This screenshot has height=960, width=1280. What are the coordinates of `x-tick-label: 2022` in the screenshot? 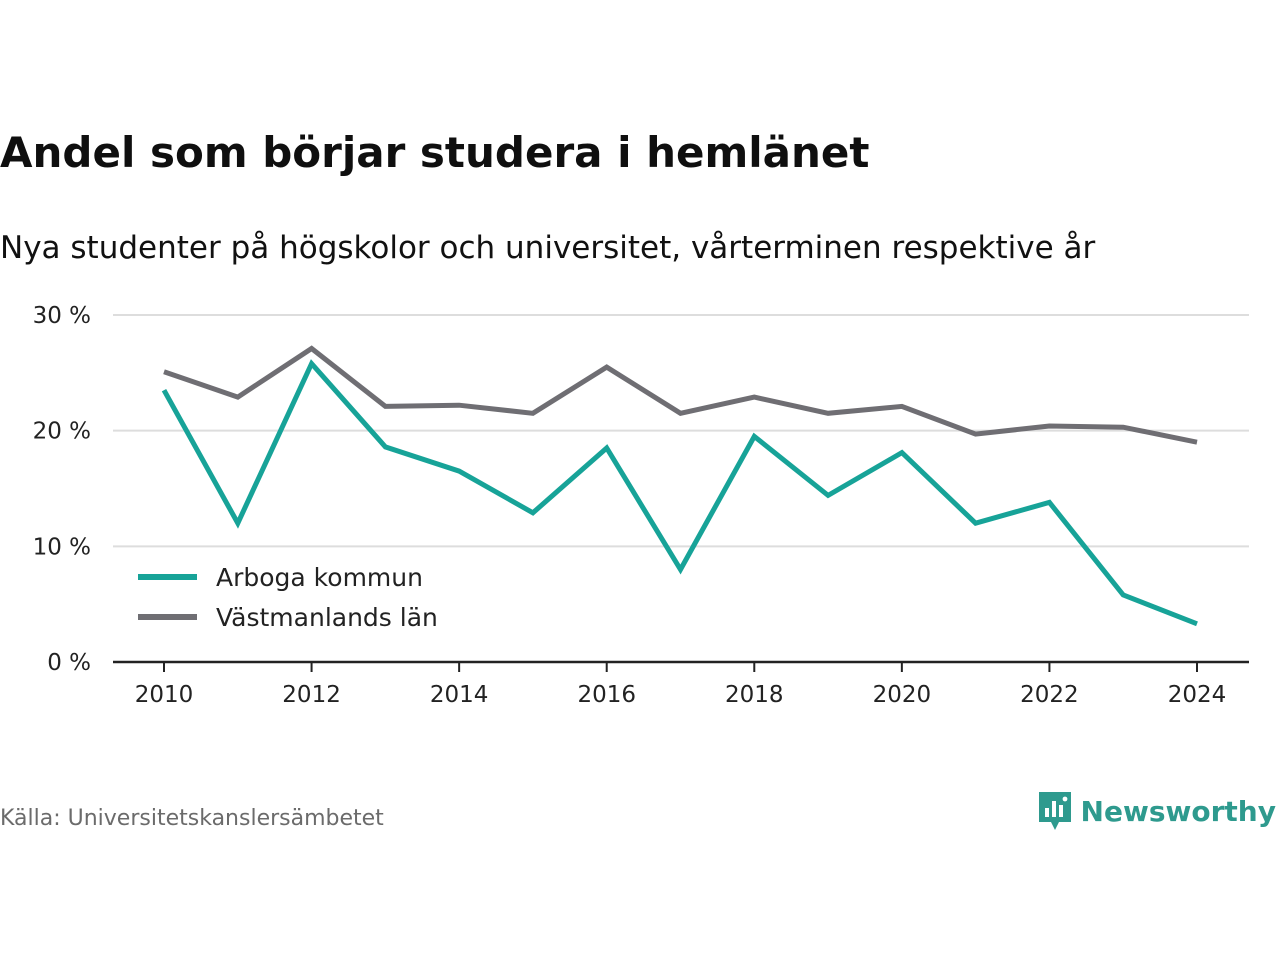 It's located at (1049, 695).